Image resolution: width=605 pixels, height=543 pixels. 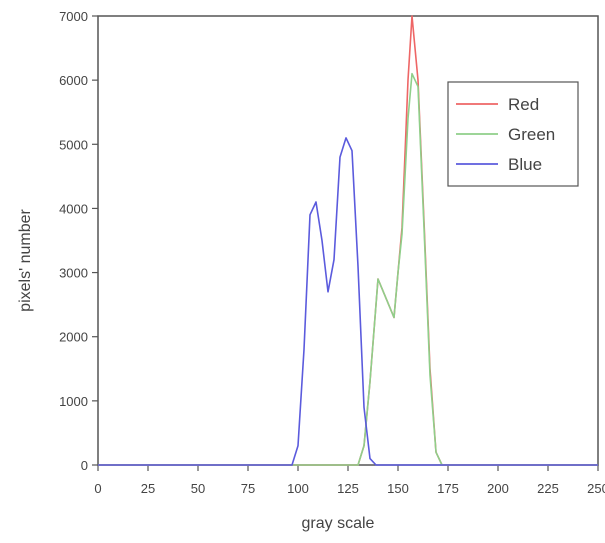 What do you see at coordinates (73, 273) in the screenshot?
I see `y-tick-label: 3000` at bounding box center [73, 273].